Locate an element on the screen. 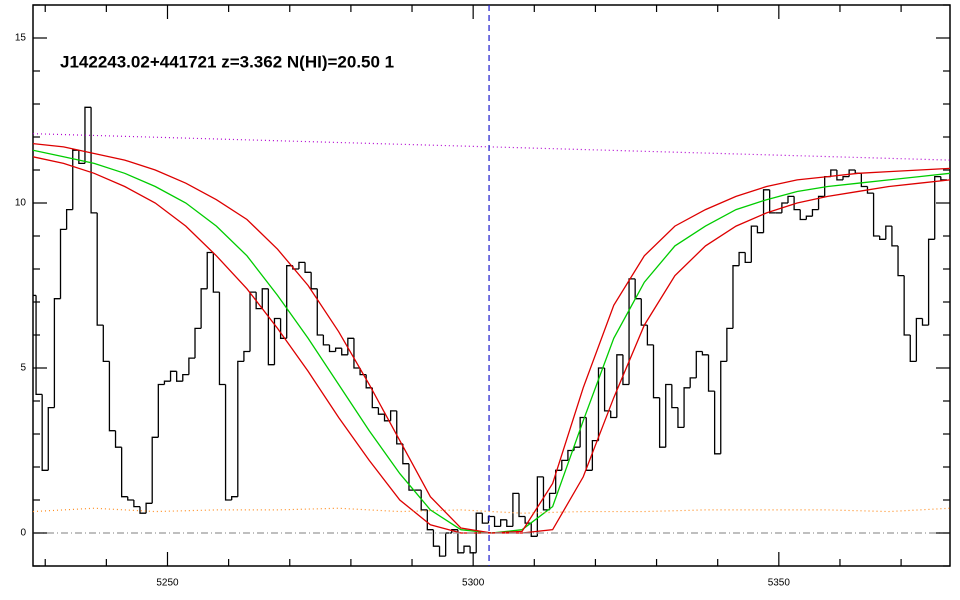 This screenshot has height=600, width=960. y-tick-label: 0 is located at coordinates (23, 533).